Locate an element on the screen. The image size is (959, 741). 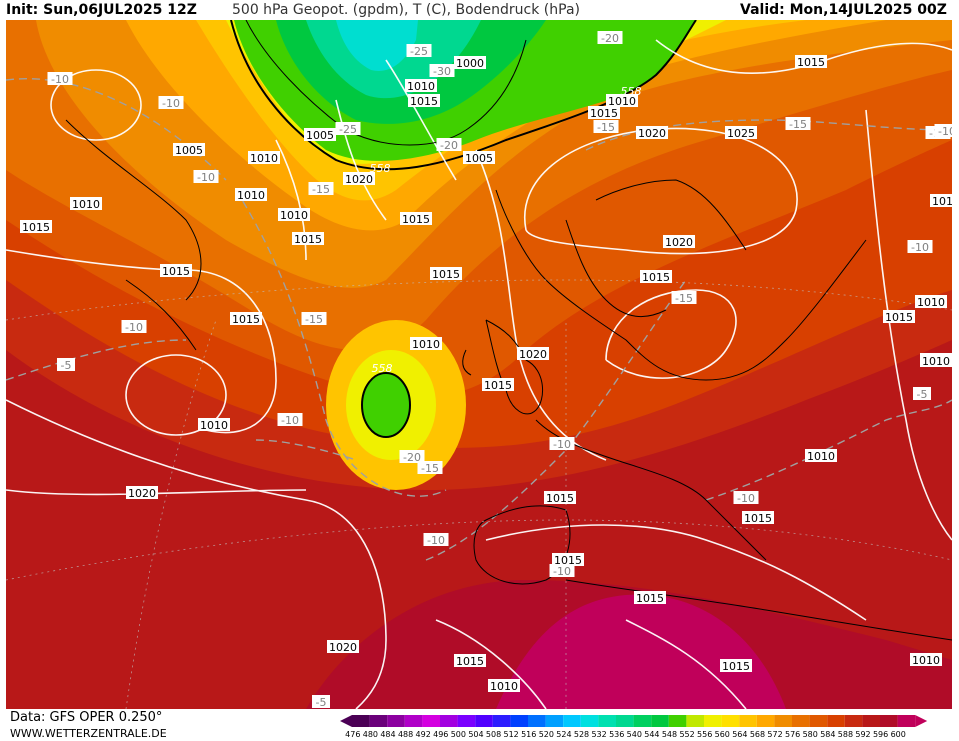
website-link: WWW.WETTERZENTRALE.DE is located at coordinates (88, 733).